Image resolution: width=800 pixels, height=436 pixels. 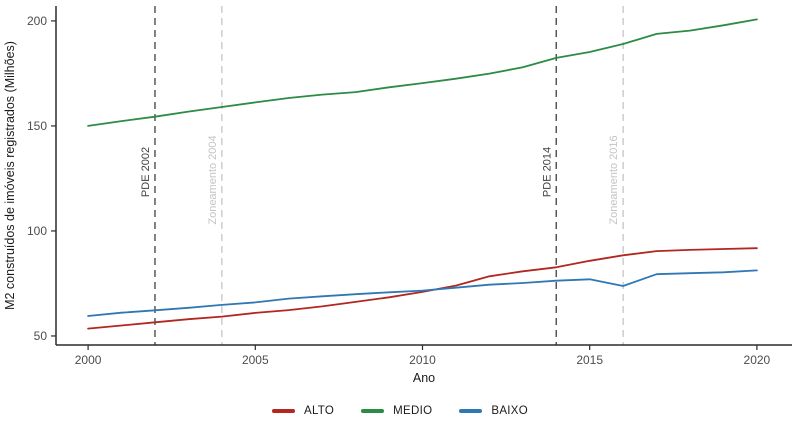 What do you see at coordinates (614, 179) in the screenshot?
I see `vline-label-2016: Zoneamento 2016` at bounding box center [614, 179].